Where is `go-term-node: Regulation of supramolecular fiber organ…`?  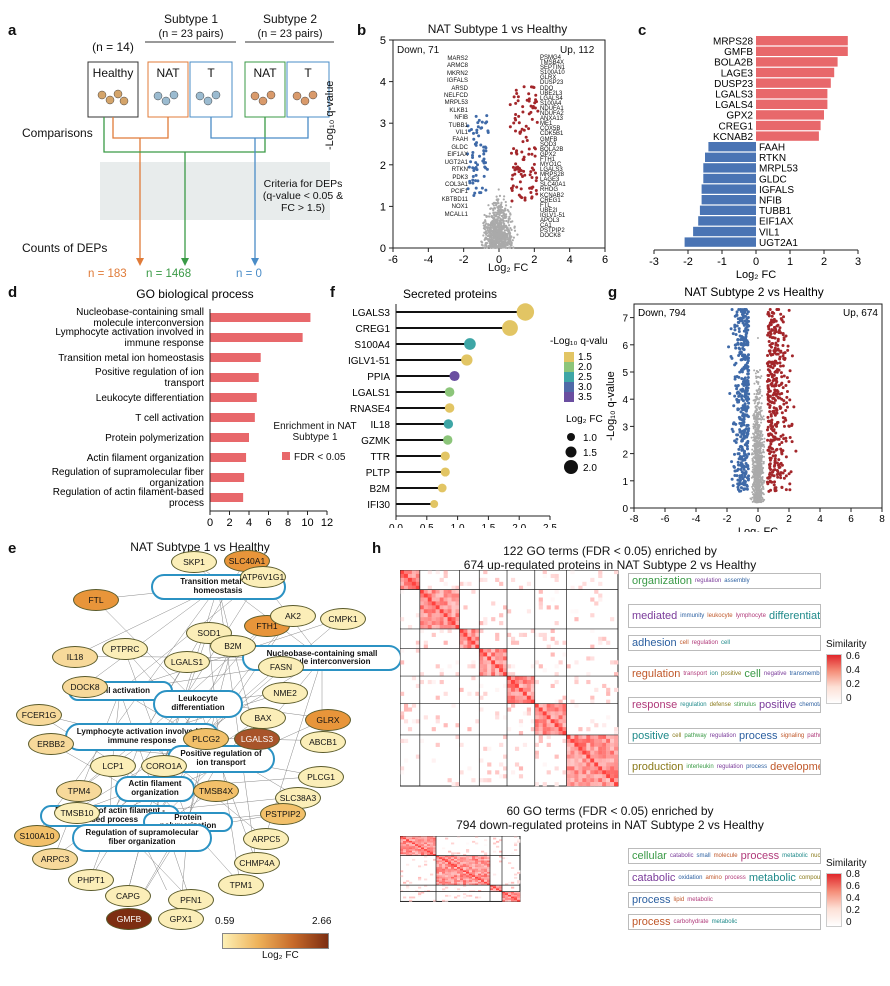 go-term-node: Regulation of supramolecular fiber organ… is located at coordinates (142, 837).